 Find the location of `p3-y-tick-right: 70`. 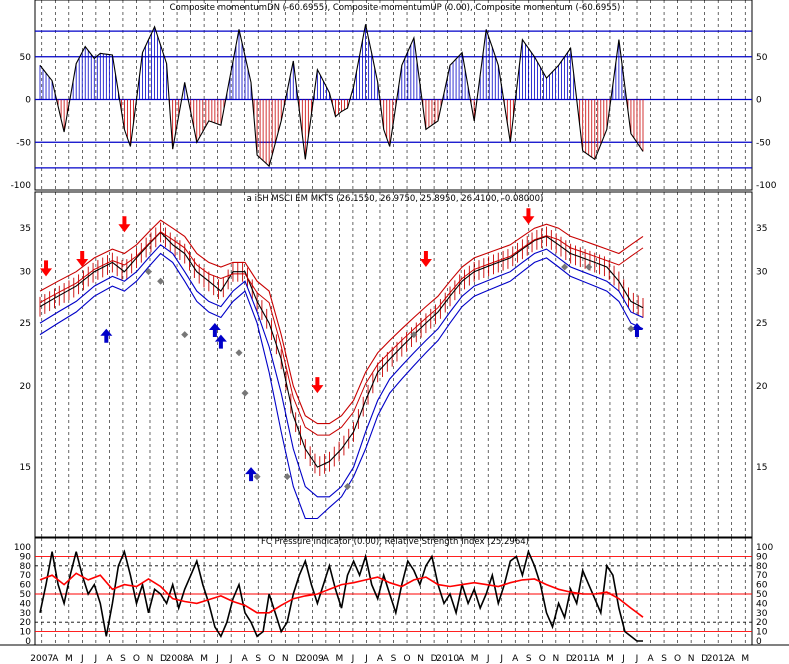

p3-y-tick-right: 70 is located at coordinates (762, 576).